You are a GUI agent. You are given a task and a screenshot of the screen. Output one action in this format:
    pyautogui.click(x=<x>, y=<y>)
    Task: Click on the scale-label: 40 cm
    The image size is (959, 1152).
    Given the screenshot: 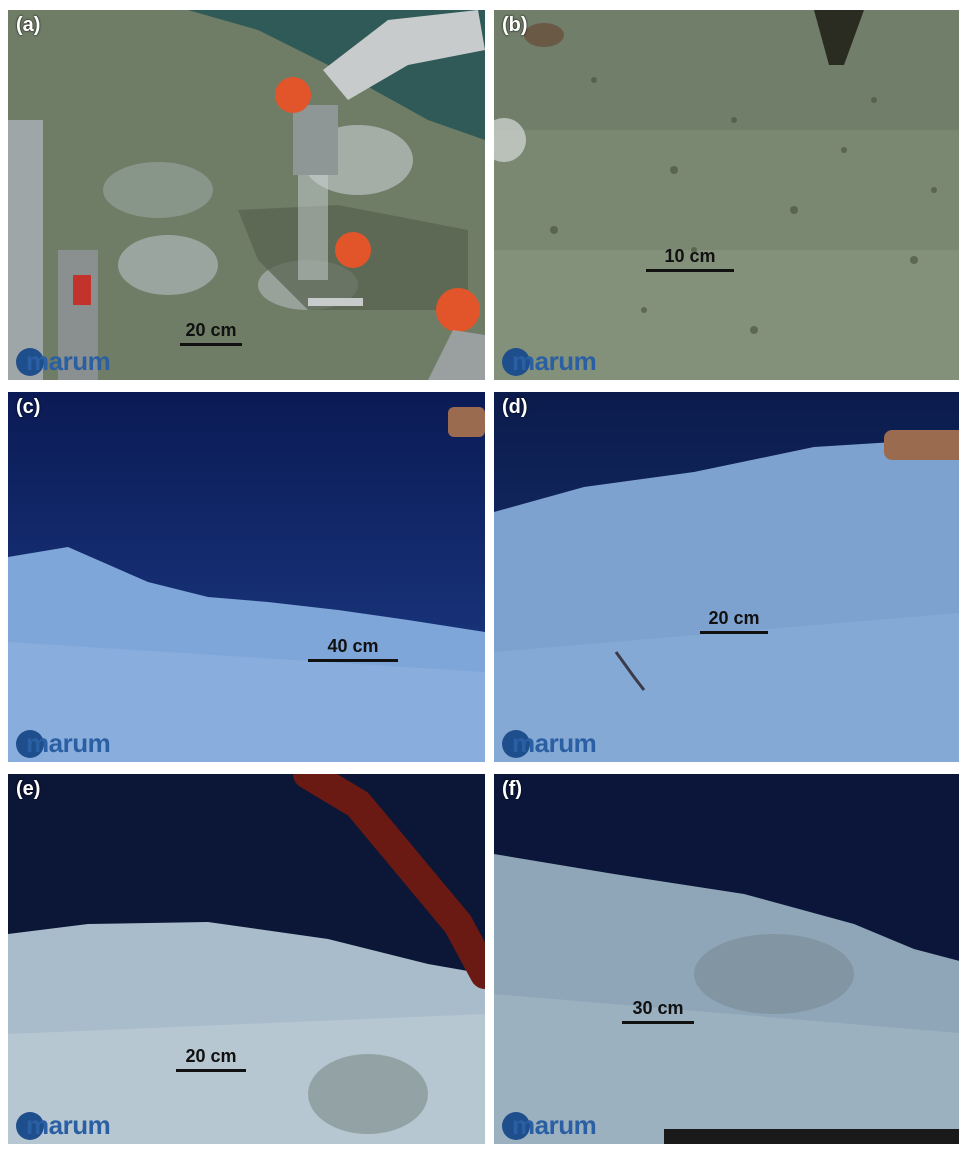 What is the action you would take?
    pyautogui.click(x=353, y=646)
    